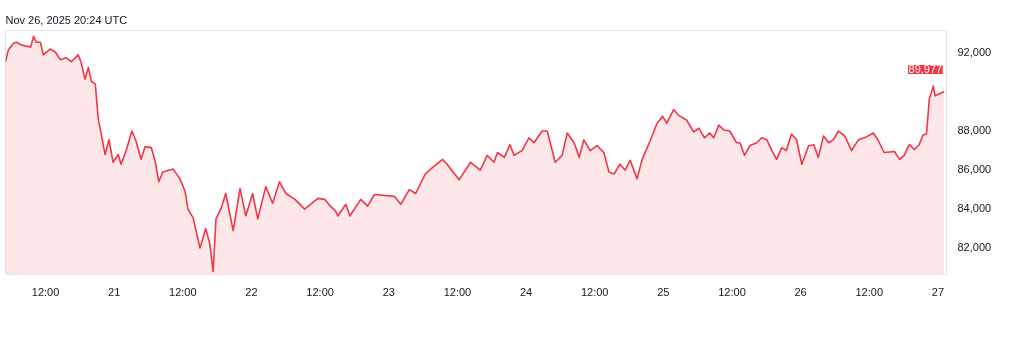 This screenshot has width=1012, height=344. I want to click on y-tick-label: 84,000, so click(974, 208).